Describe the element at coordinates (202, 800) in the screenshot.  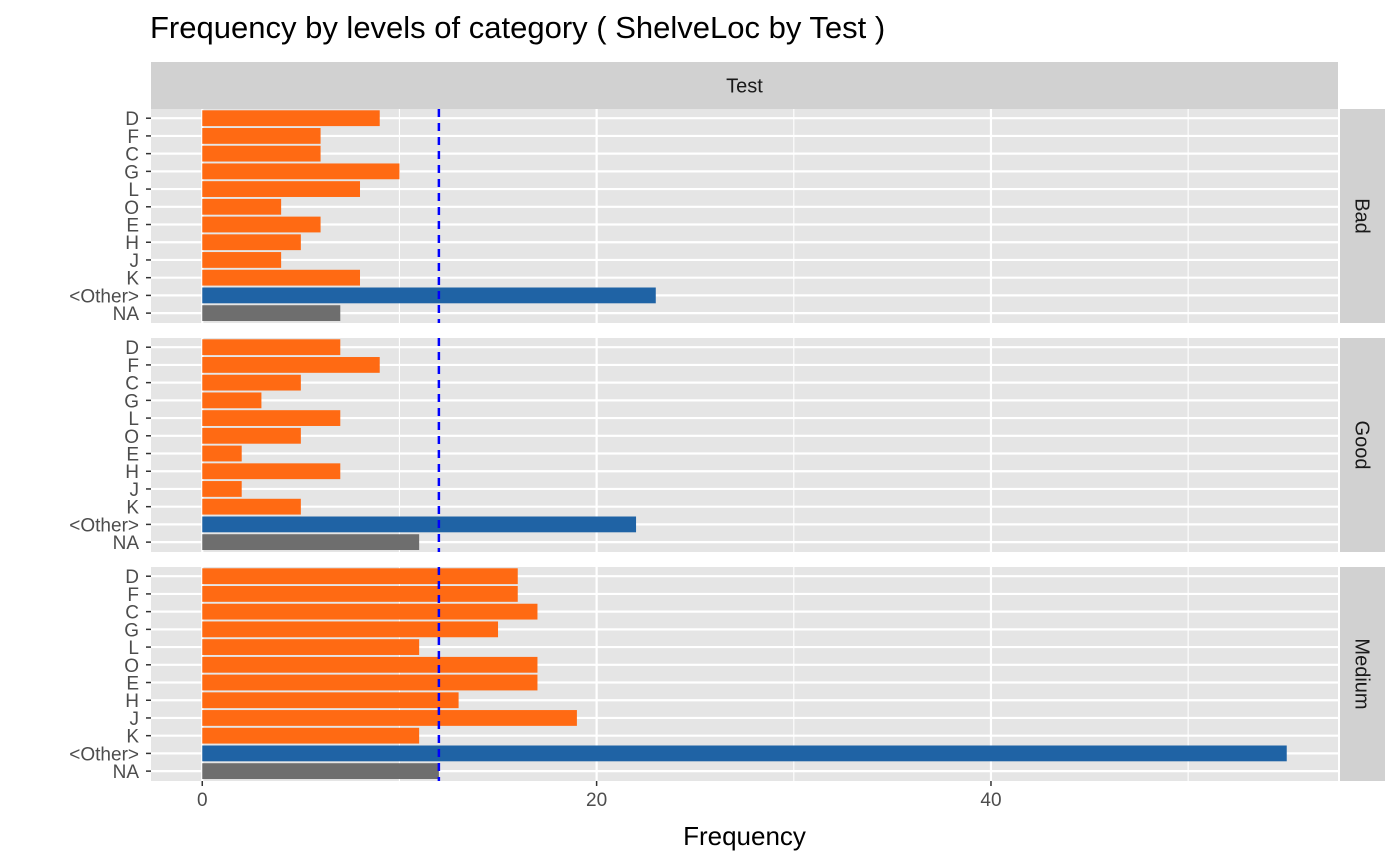
I see `x-tick-label: 0` at that location.